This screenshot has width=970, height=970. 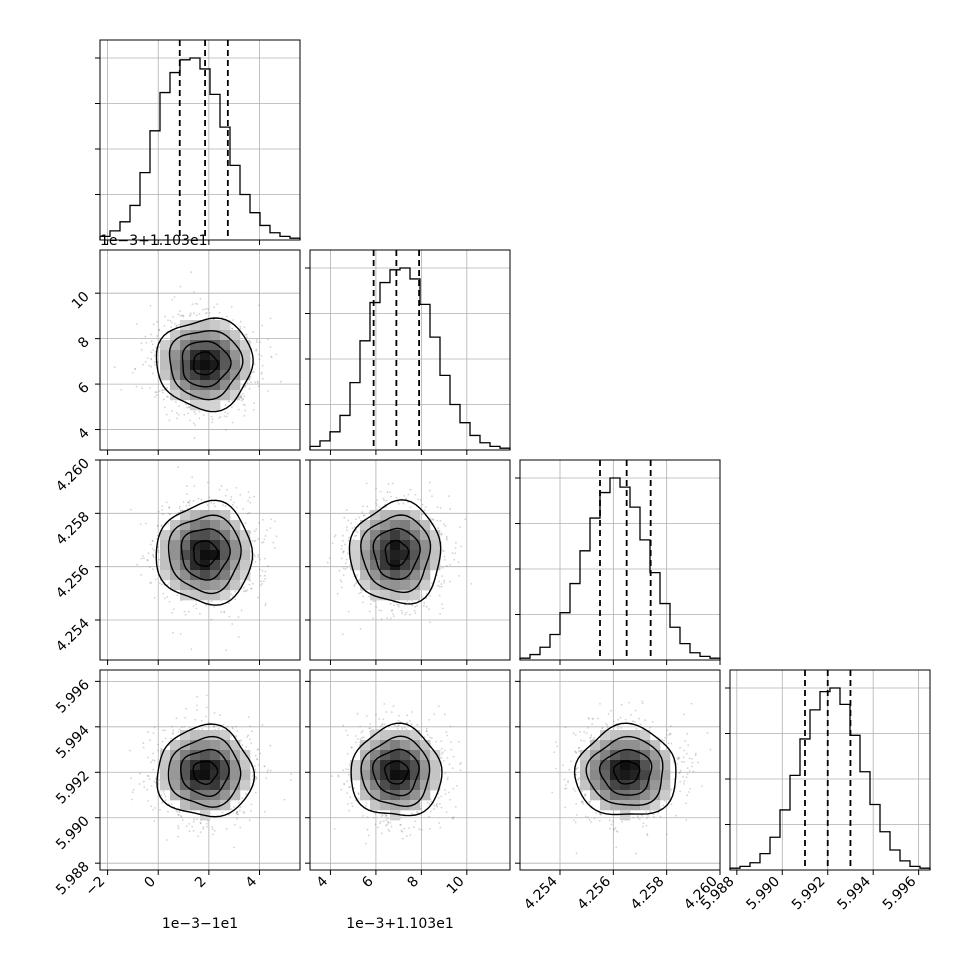 I want to click on panel-3-0-contour, so click(x=206, y=770).